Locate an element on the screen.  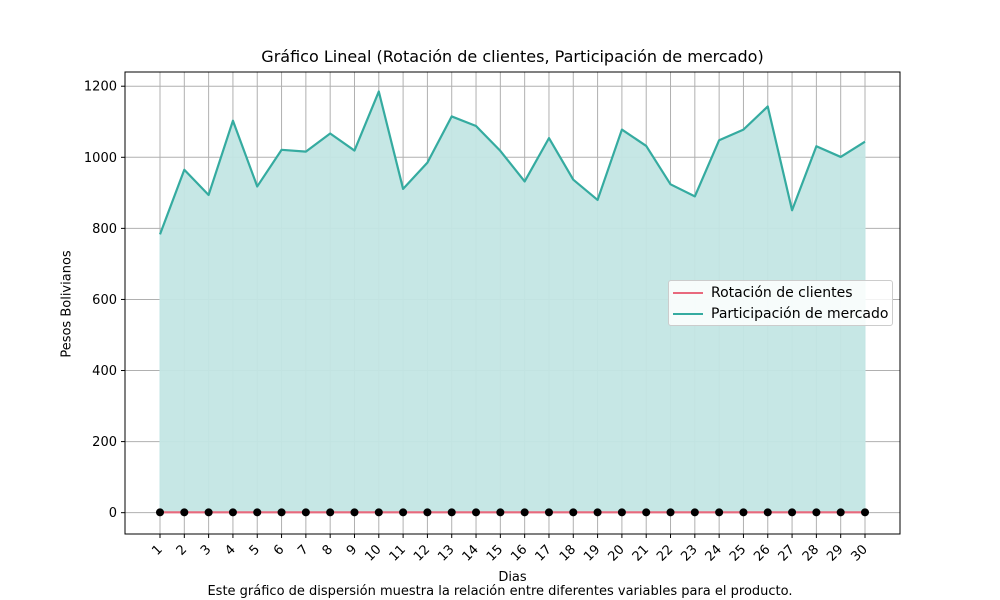
y-axis-label: Pesos Bolivianos is located at coordinates (67, 304).